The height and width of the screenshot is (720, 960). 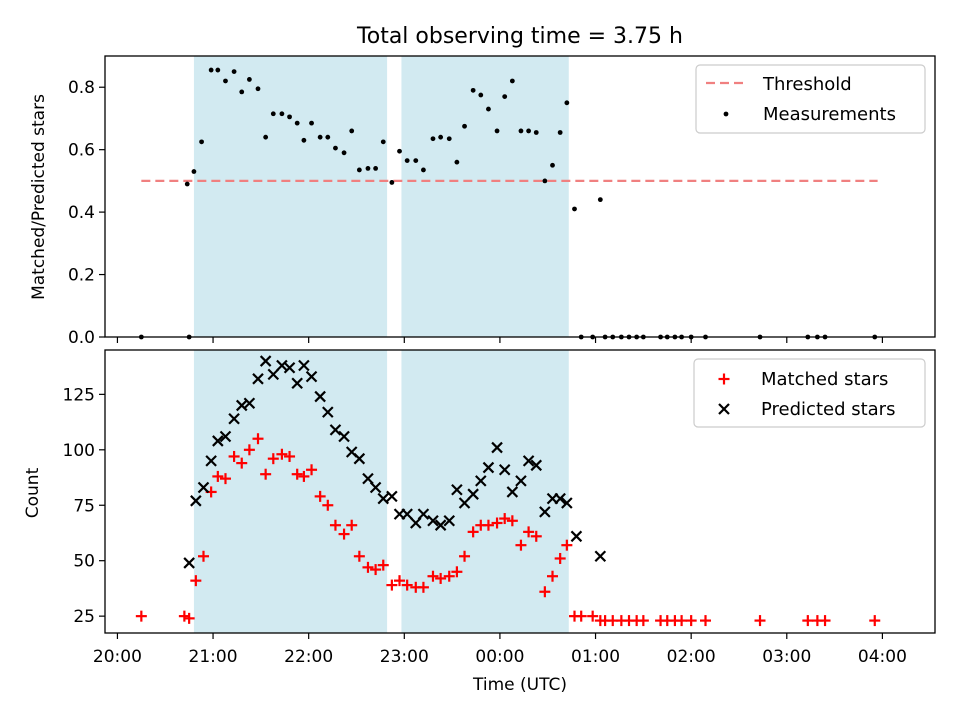 I want to click on legend-measurements-label: Measurements, so click(x=829, y=114).